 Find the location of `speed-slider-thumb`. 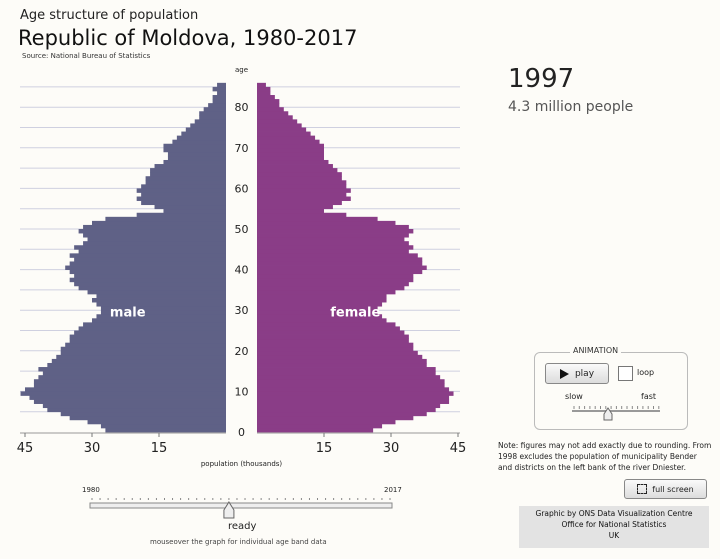

speed-slider-thumb is located at coordinates (608, 414).